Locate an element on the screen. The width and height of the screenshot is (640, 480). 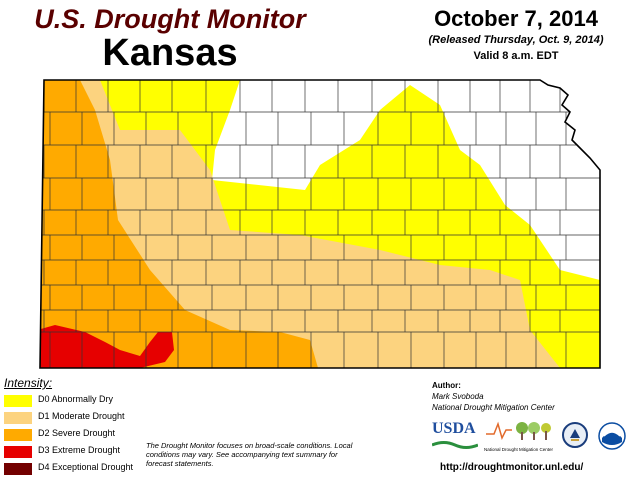
usda-logo: USDA is located at coordinates (455, 435).